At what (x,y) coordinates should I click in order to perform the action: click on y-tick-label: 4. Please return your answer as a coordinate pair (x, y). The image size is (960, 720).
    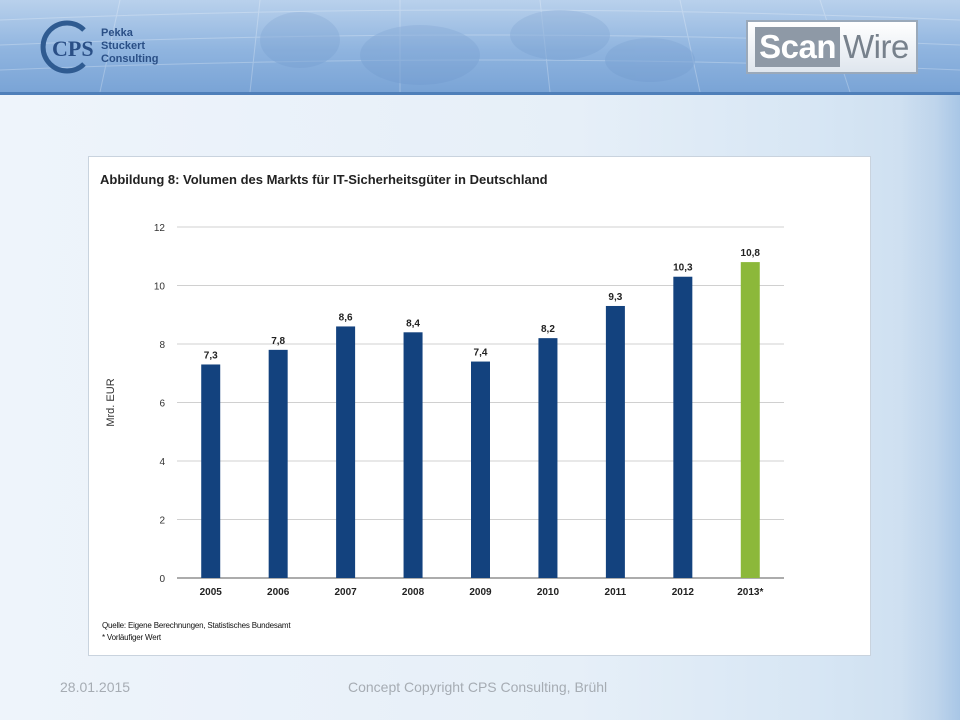
    Looking at the image, I should click on (162, 462).